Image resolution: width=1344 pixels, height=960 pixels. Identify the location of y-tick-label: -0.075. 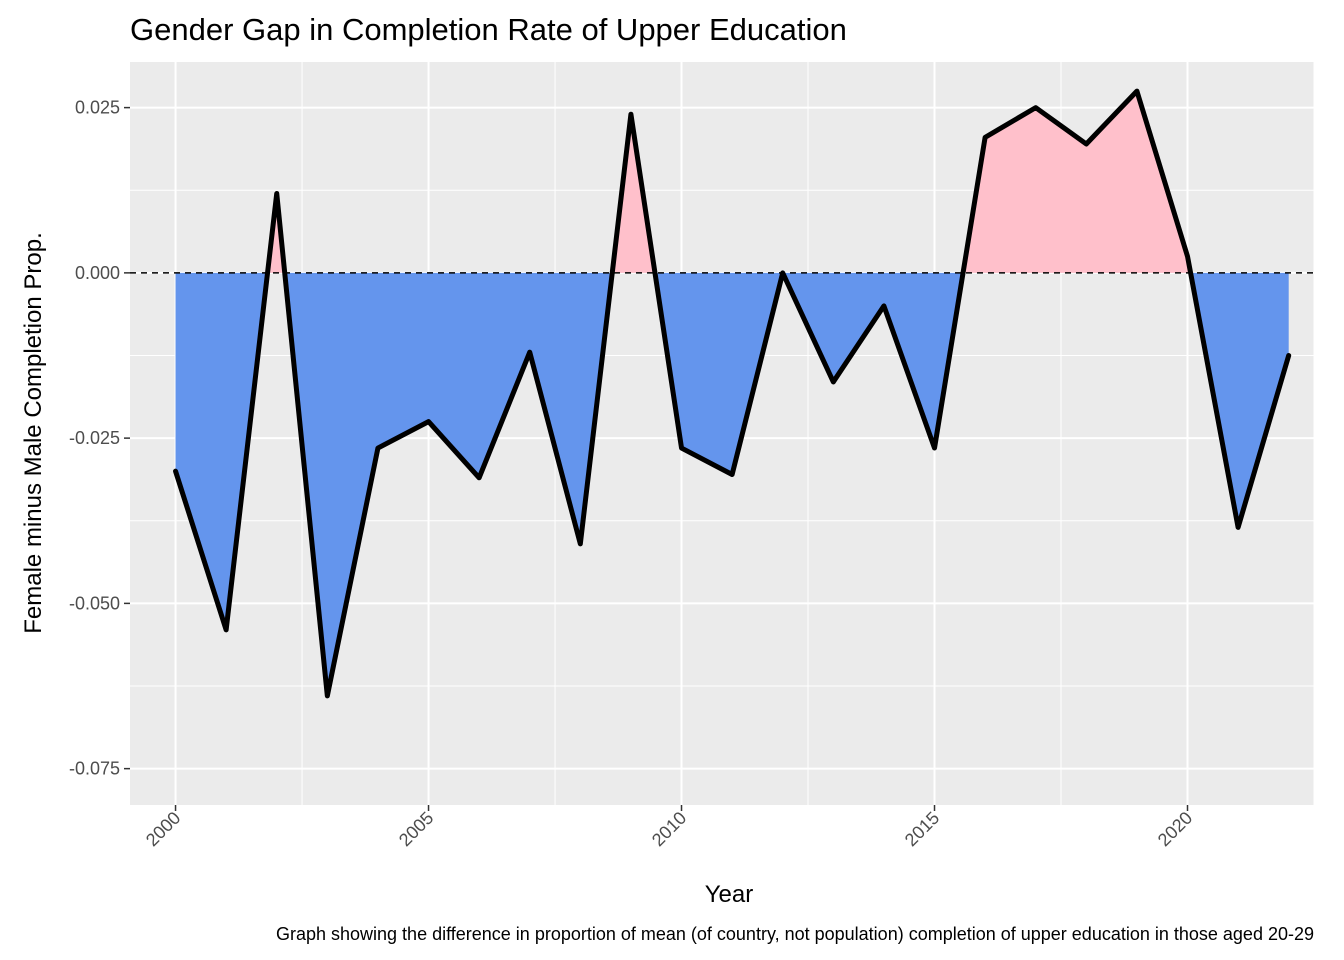
(94, 769).